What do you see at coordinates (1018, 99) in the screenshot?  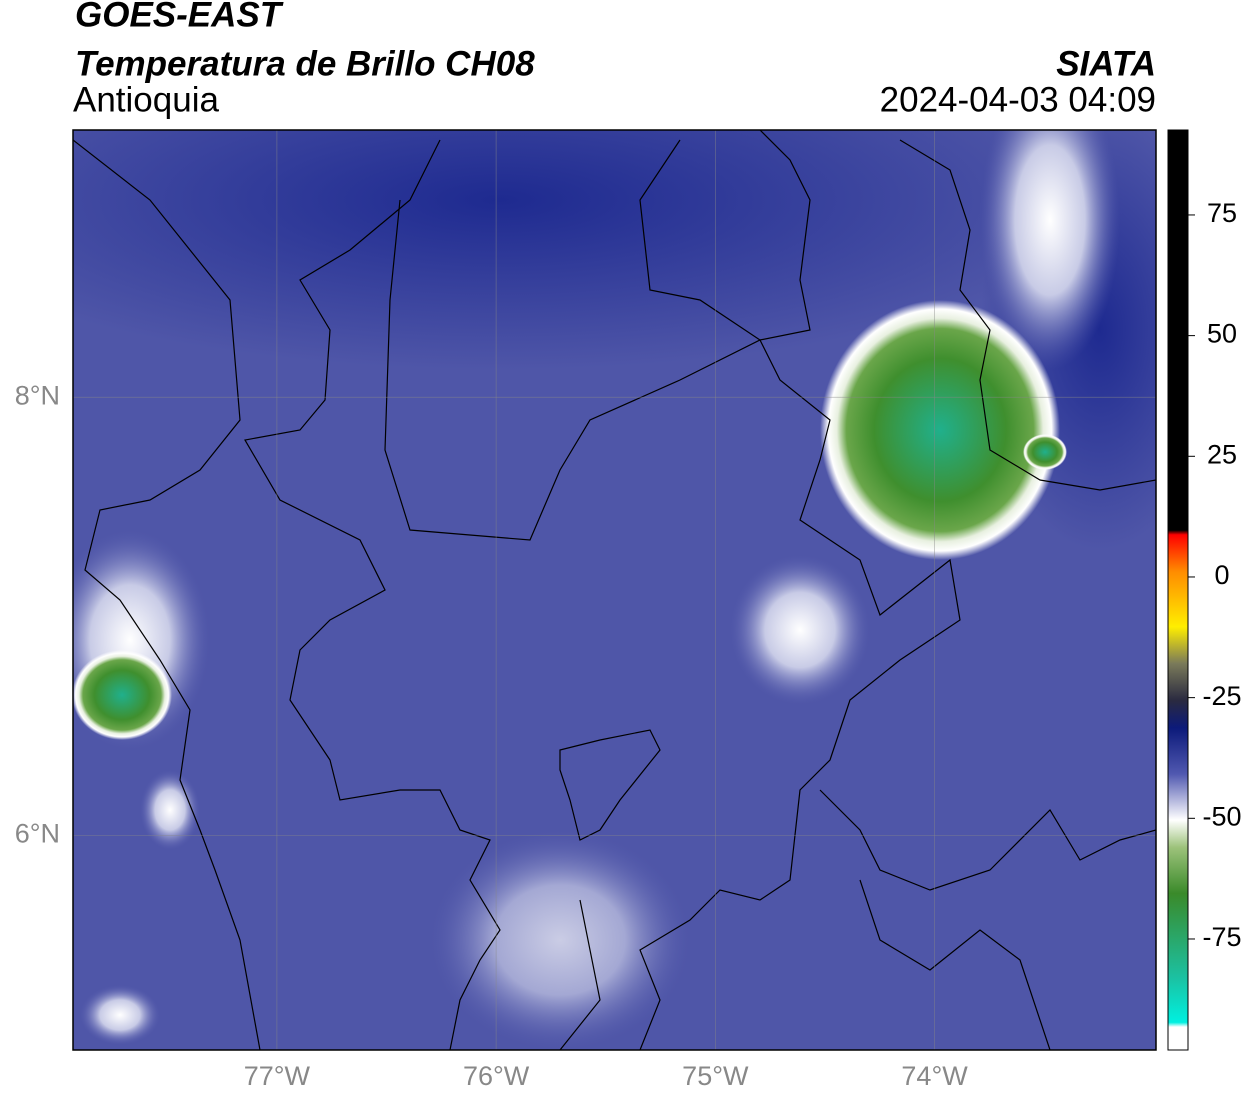 I see `datetime: 2024-04-03 04:09` at bounding box center [1018, 99].